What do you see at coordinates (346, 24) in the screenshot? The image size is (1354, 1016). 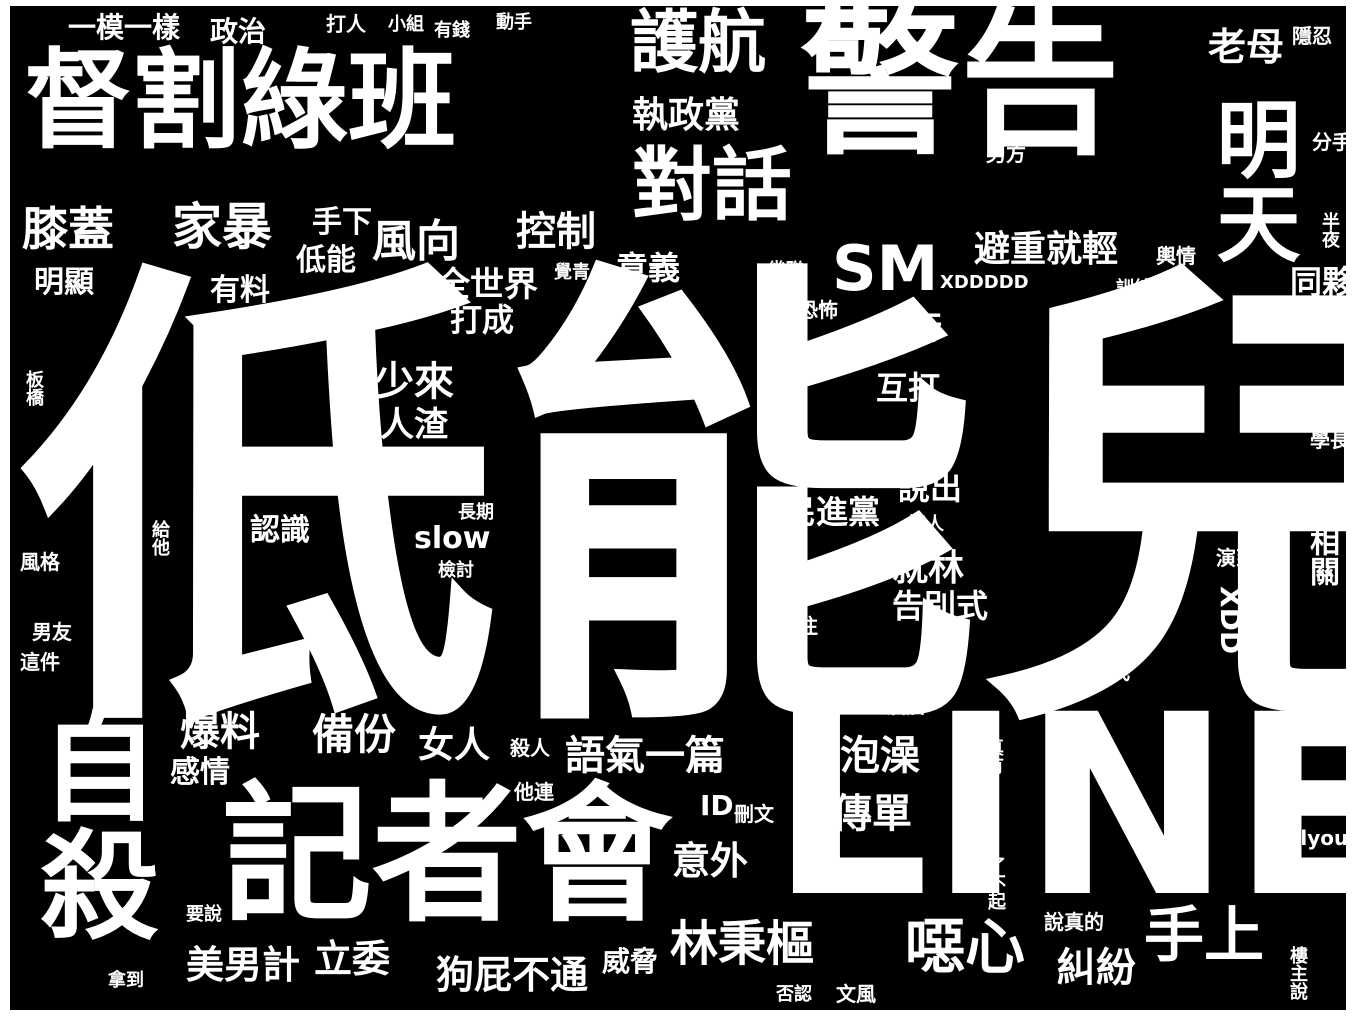 I see `cloud-word: 打人` at bounding box center [346, 24].